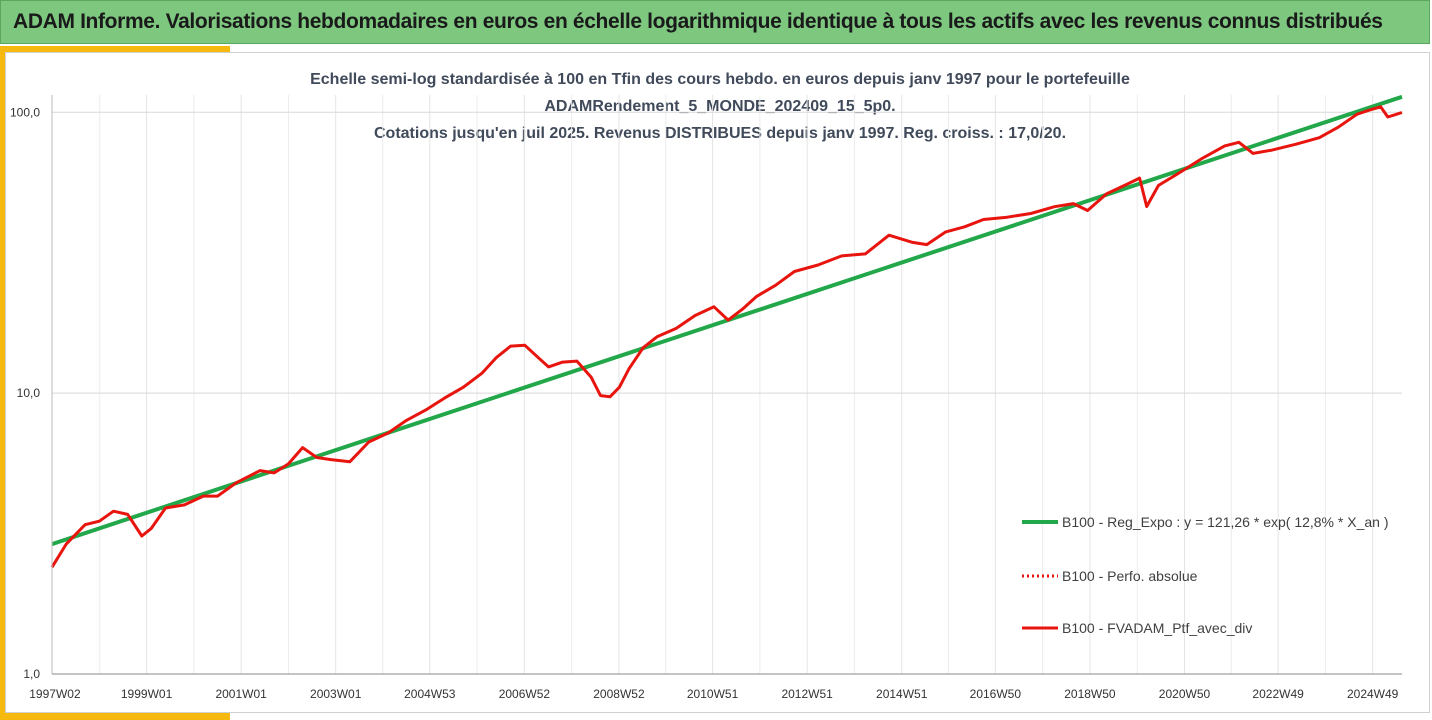  What do you see at coordinates (115, 716) in the screenshot?
I see `accent-bar-bottom` at bounding box center [115, 716].